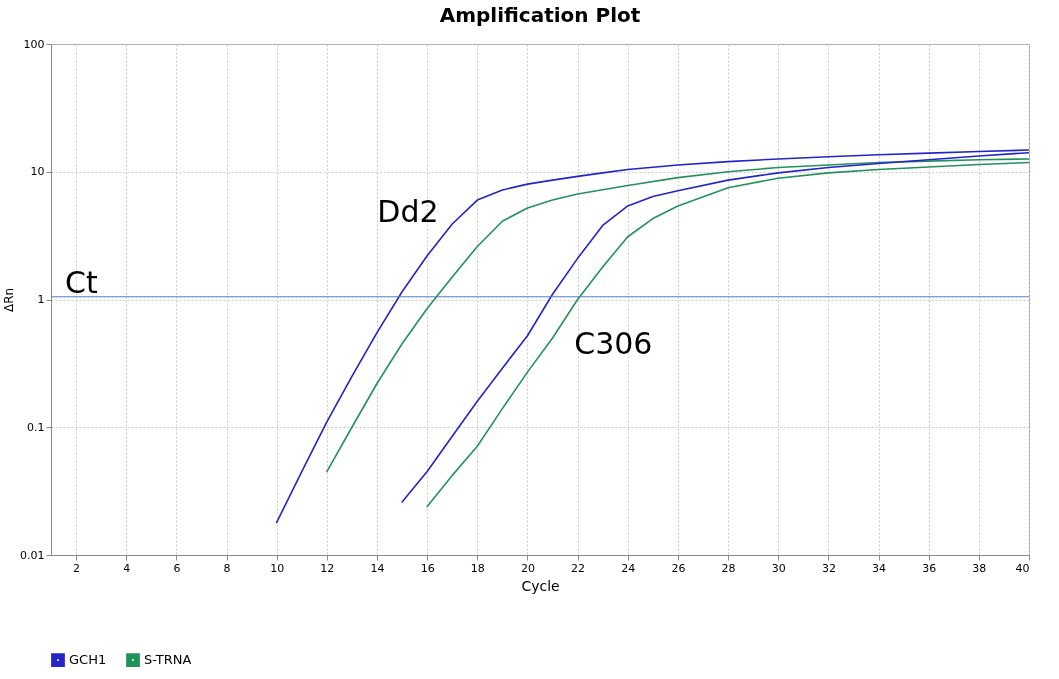 This screenshot has height=679, width=1059. Describe the element at coordinates (37, 172) in the screenshot. I see `y-tick-label: 10` at that location.